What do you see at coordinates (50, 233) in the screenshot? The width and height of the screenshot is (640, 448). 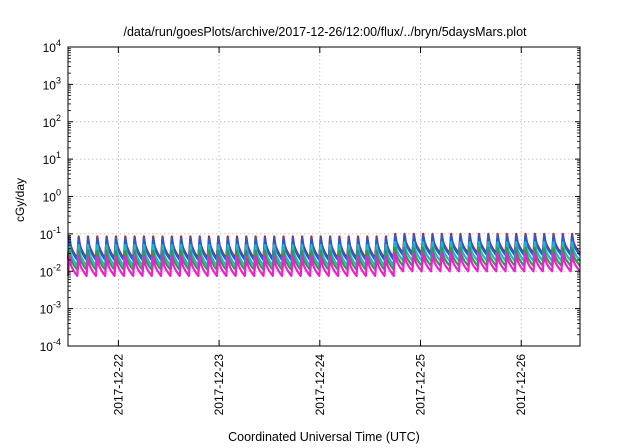 I see `y-tick-label: 10⁻¹` at bounding box center [50, 233].